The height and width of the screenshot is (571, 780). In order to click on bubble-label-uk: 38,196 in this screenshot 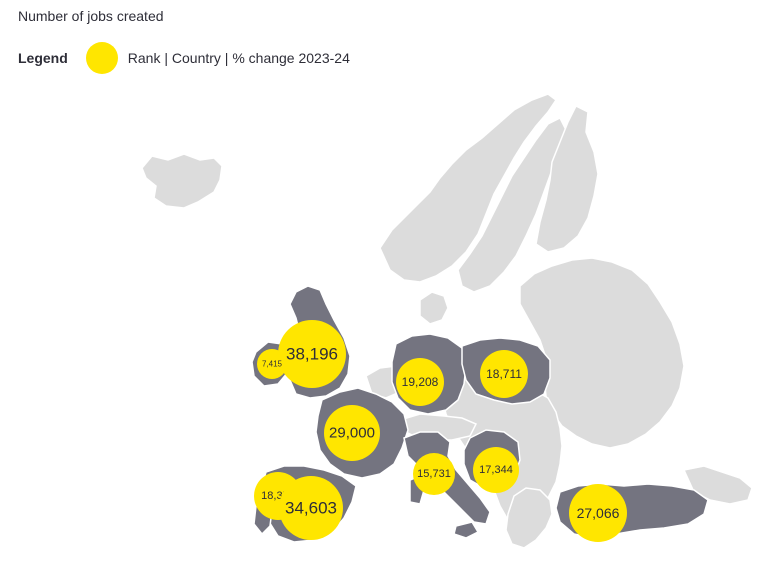, I will do `click(312, 354)`.